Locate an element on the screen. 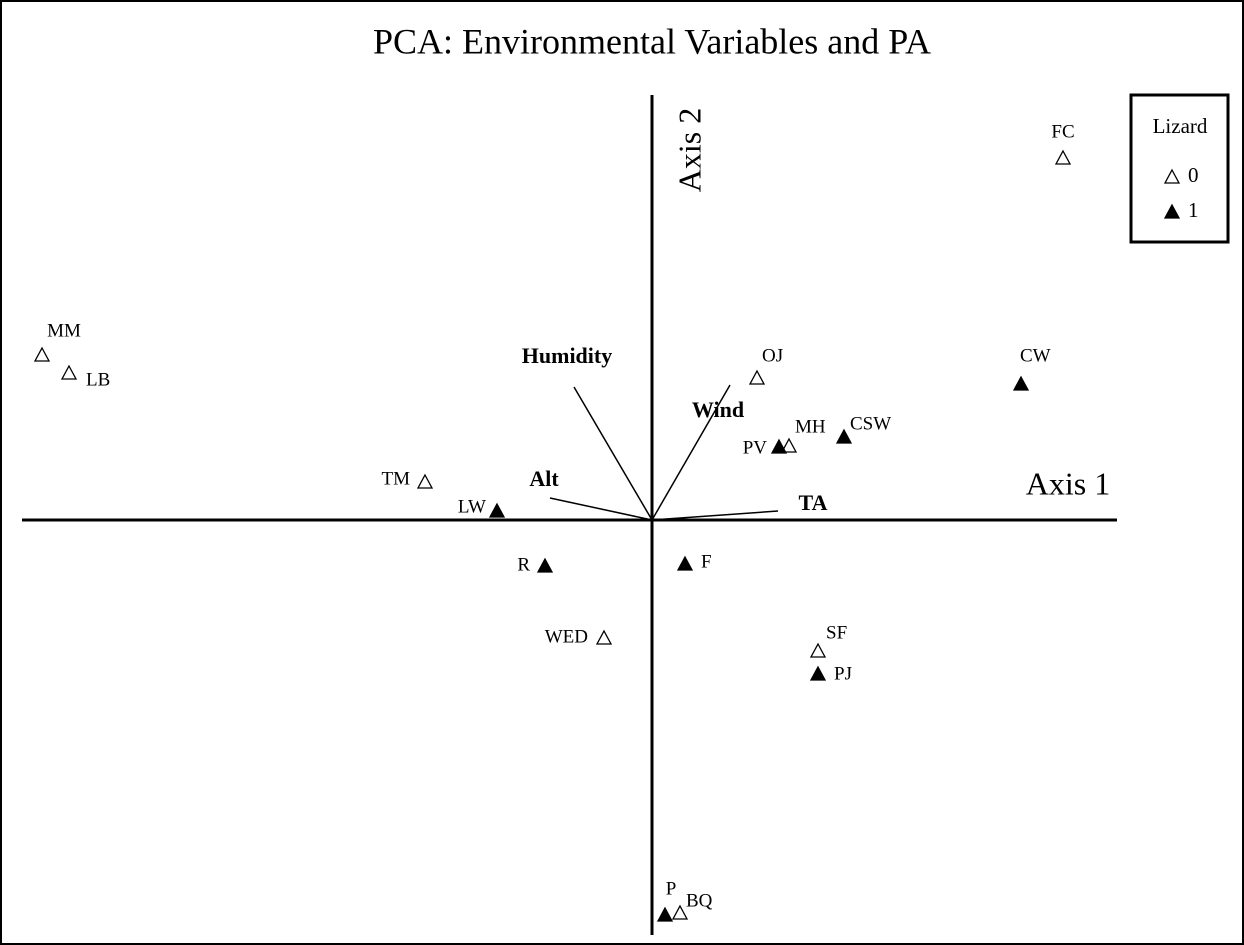  point-label: PJ is located at coordinates (843, 673).